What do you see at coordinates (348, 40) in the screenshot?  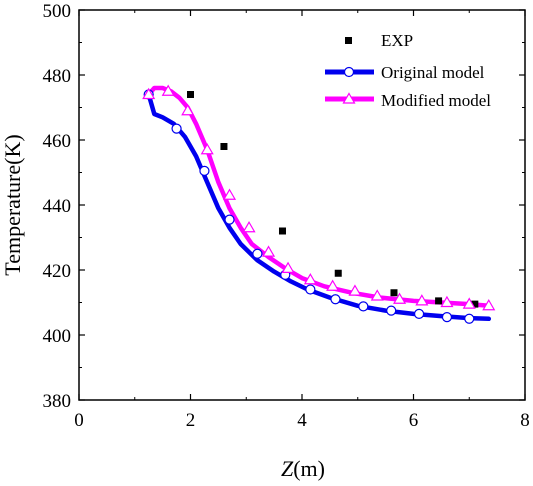 I see `legend-marker-exp` at bounding box center [348, 40].